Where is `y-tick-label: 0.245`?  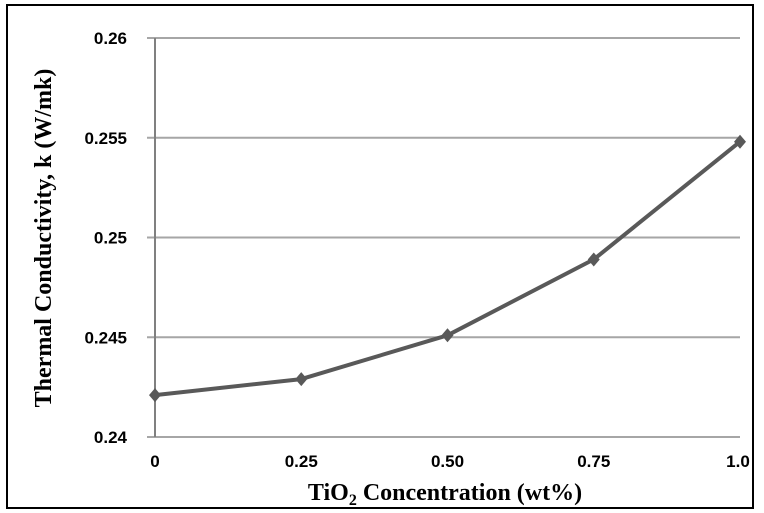 y-tick-label: 0.245 is located at coordinates (105, 337).